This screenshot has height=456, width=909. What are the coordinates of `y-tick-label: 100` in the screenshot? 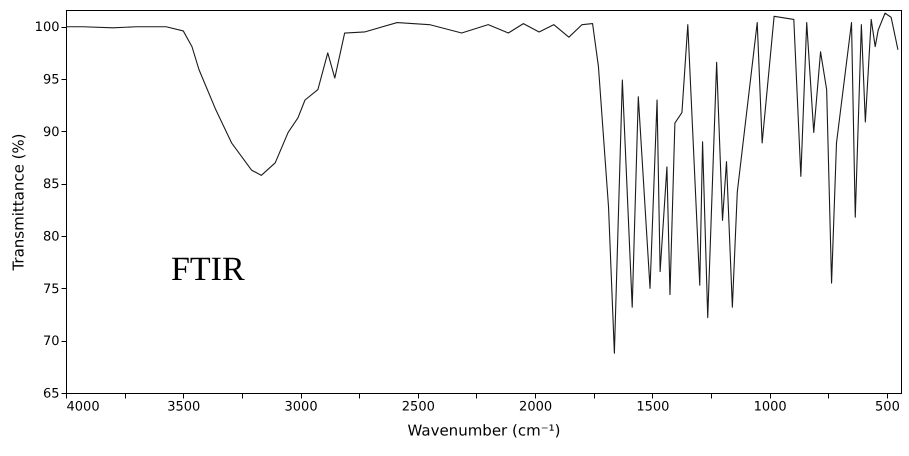 It's located at (47, 28).